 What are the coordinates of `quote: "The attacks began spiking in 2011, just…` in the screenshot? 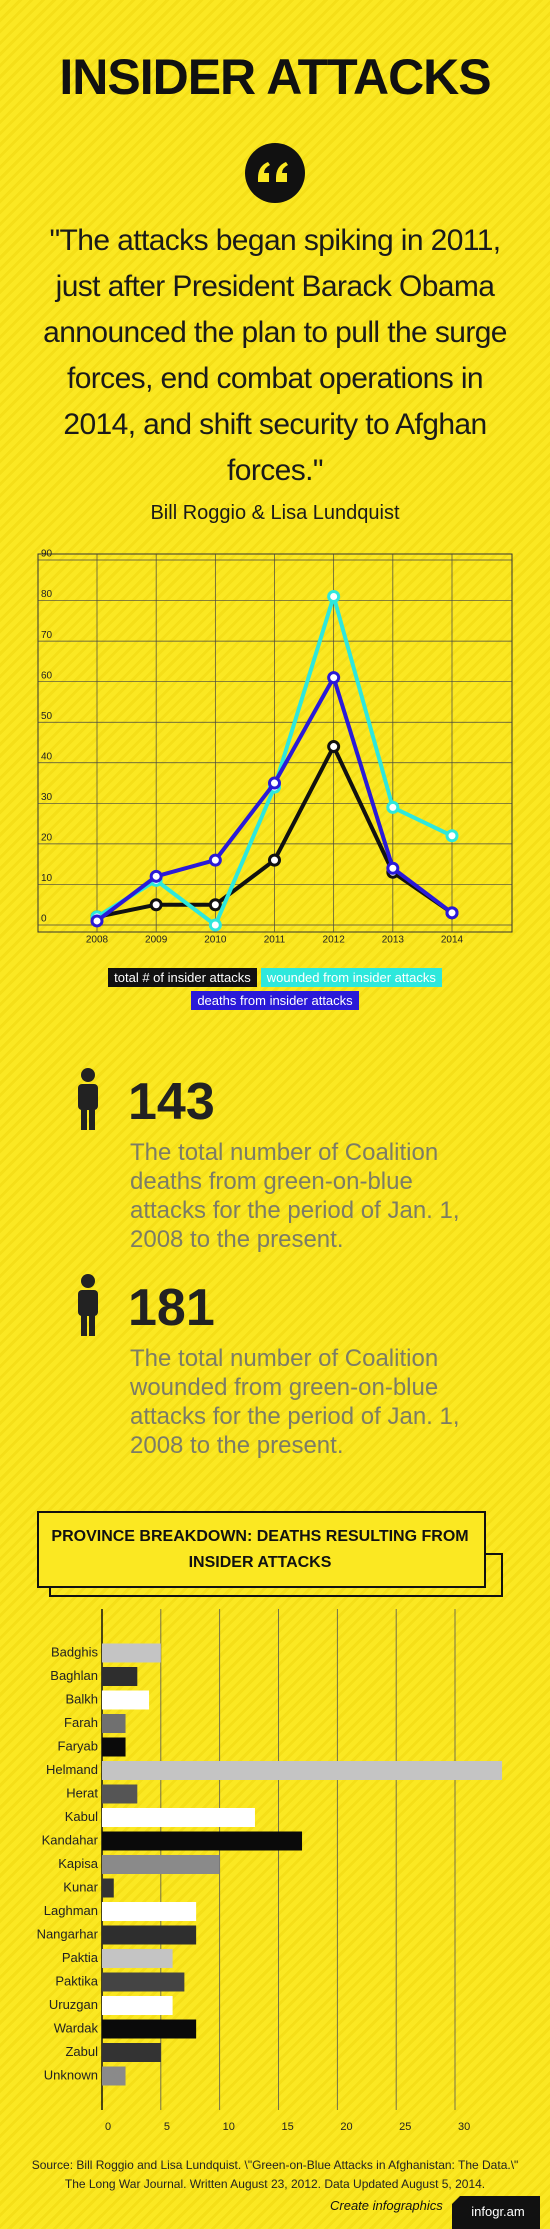 It's located at (275, 355).